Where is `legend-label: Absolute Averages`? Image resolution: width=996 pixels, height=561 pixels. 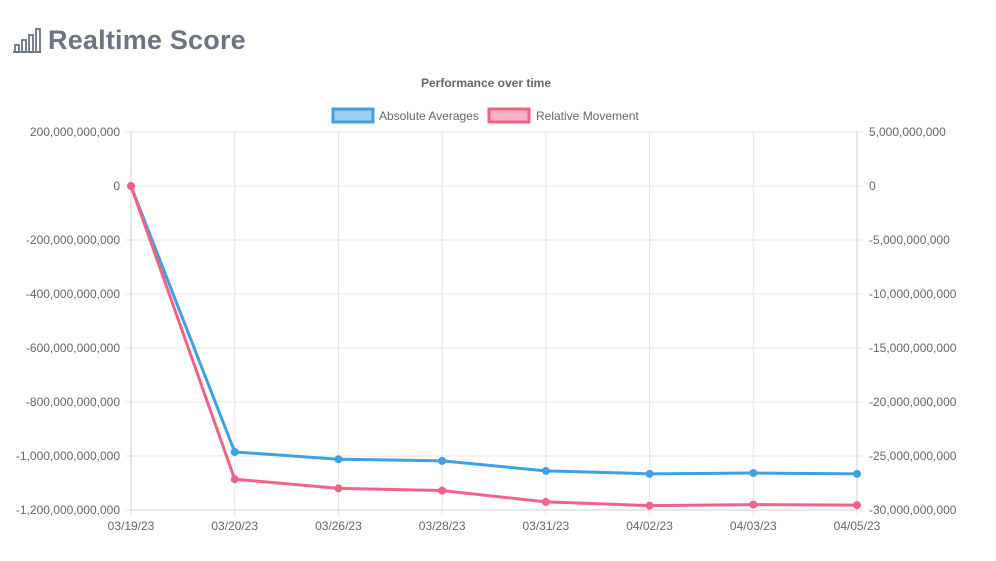 legend-label: Absolute Averages is located at coordinates (429, 116).